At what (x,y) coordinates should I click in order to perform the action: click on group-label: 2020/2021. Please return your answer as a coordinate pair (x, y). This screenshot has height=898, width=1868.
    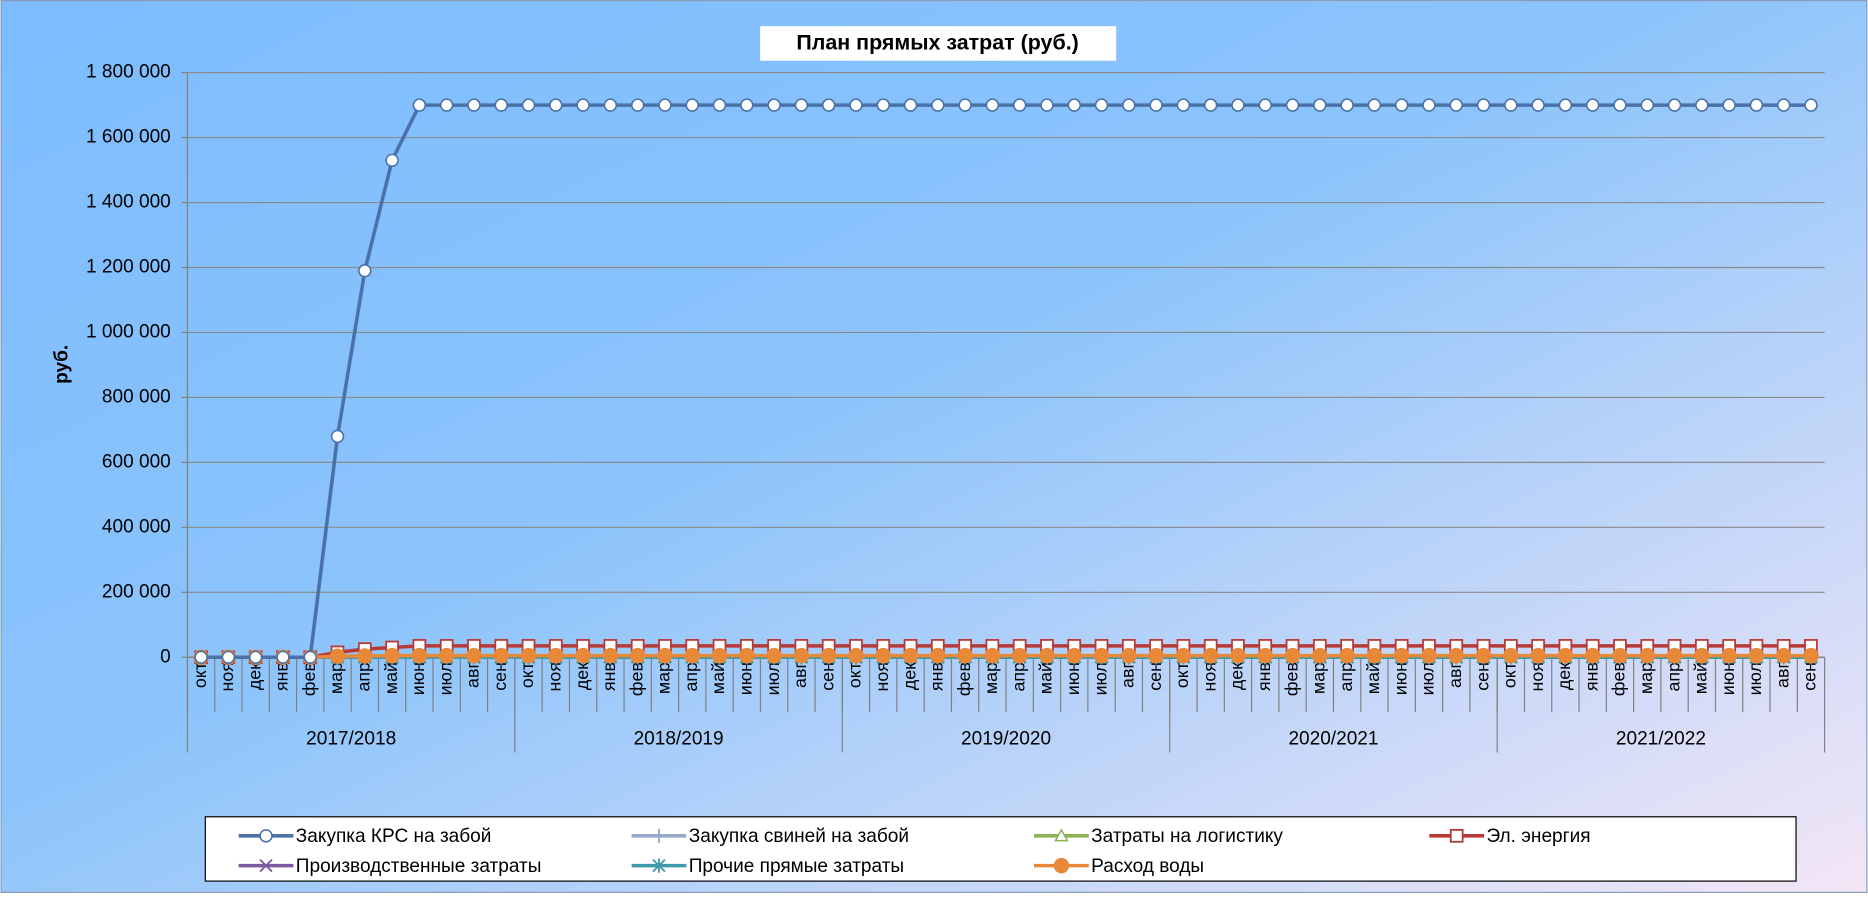
    Looking at the image, I should click on (1333, 738).